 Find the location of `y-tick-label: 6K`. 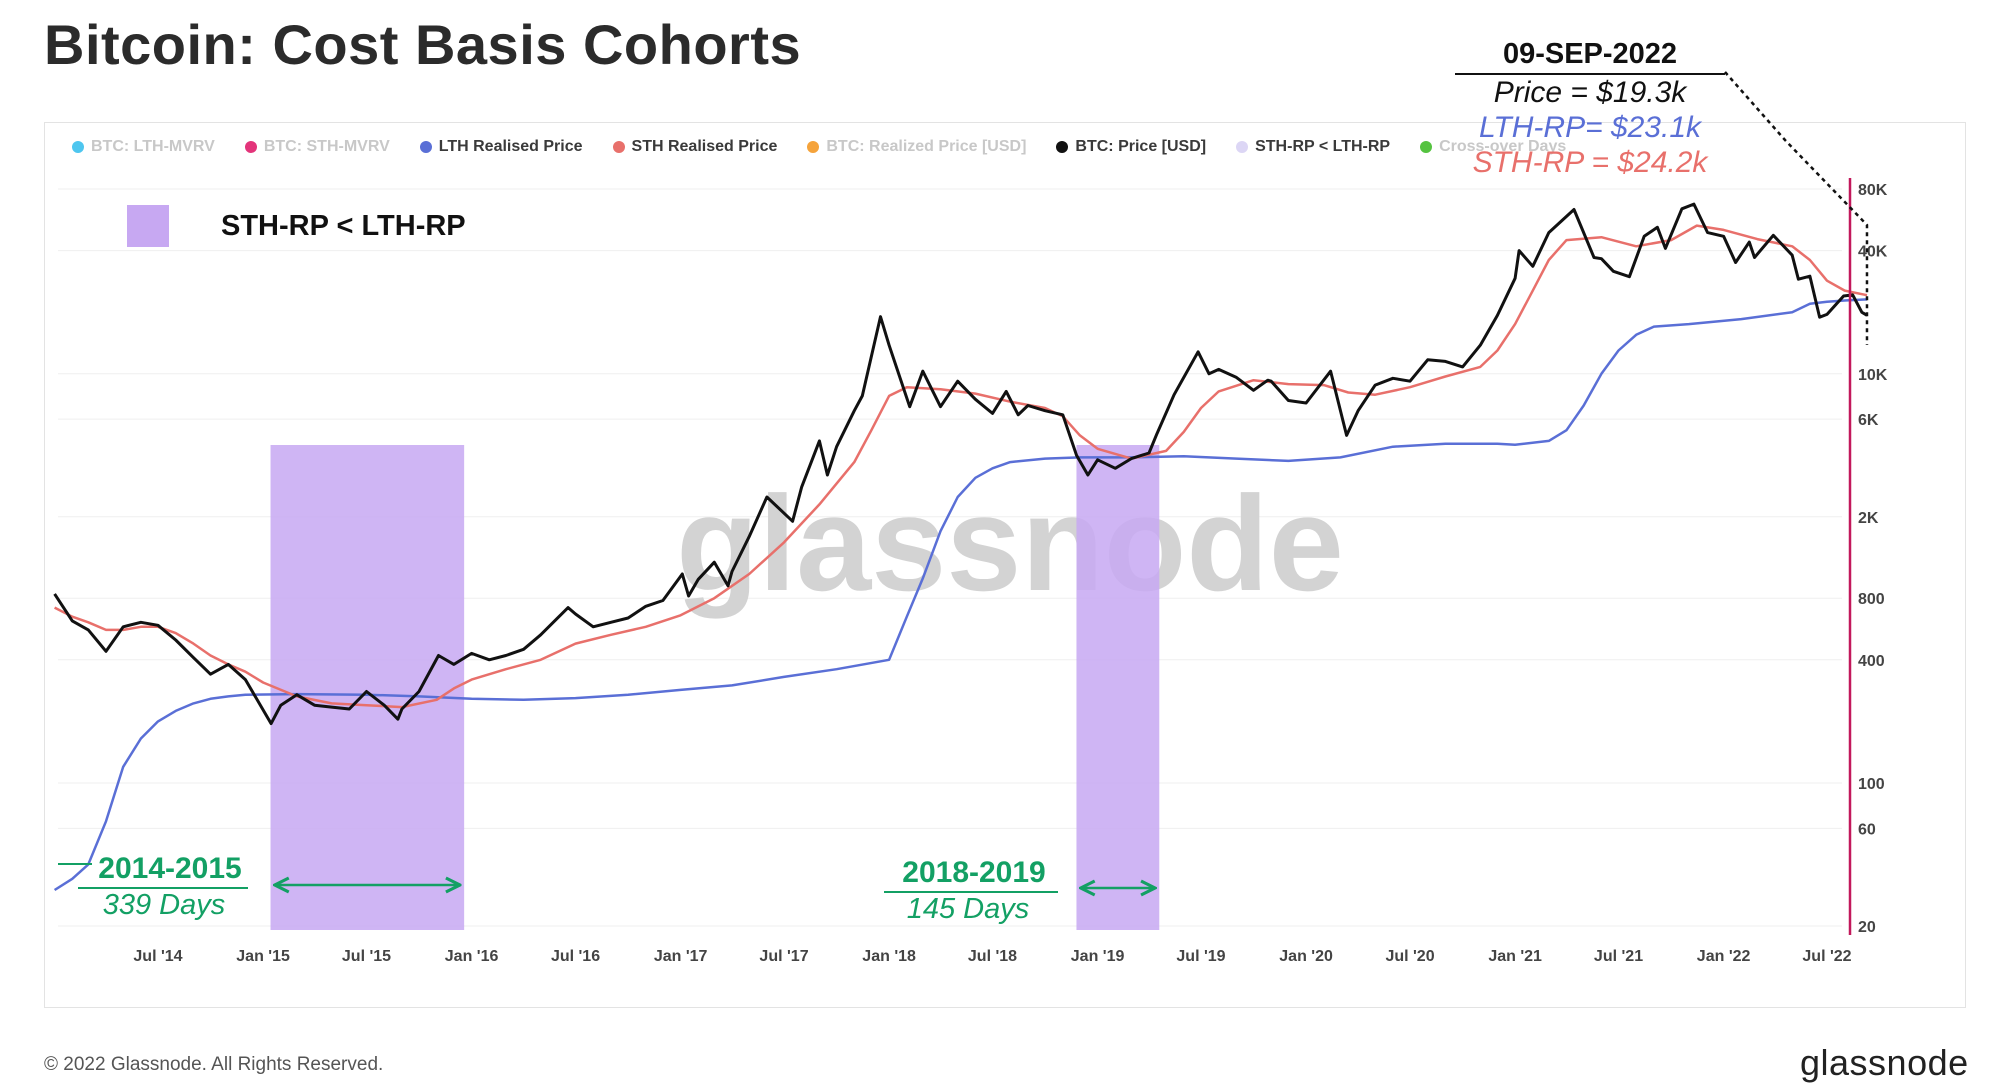

y-tick-label: 6K is located at coordinates (1868, 420).